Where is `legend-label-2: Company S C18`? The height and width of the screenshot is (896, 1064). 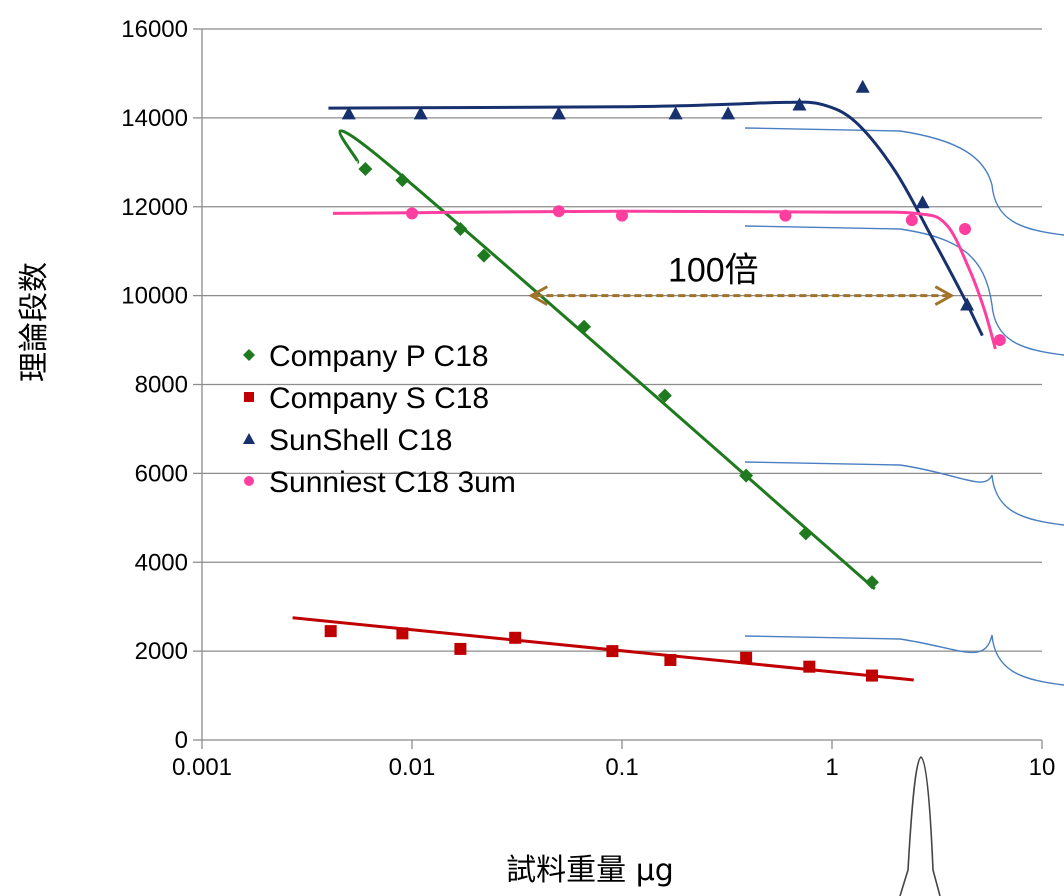
legend-label-2: Company S C18 is located at coordinates (379, 398).